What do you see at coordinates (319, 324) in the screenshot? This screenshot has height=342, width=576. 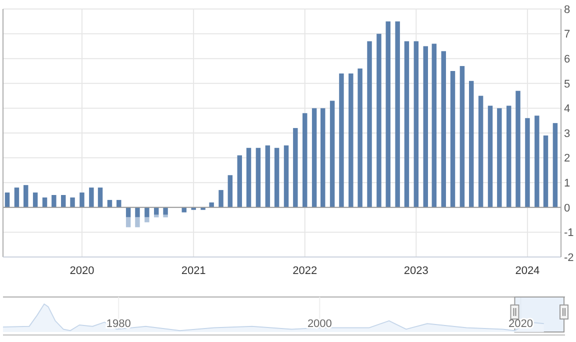 I see `x-tick-label: 2000` at bounding box center [319, 324].